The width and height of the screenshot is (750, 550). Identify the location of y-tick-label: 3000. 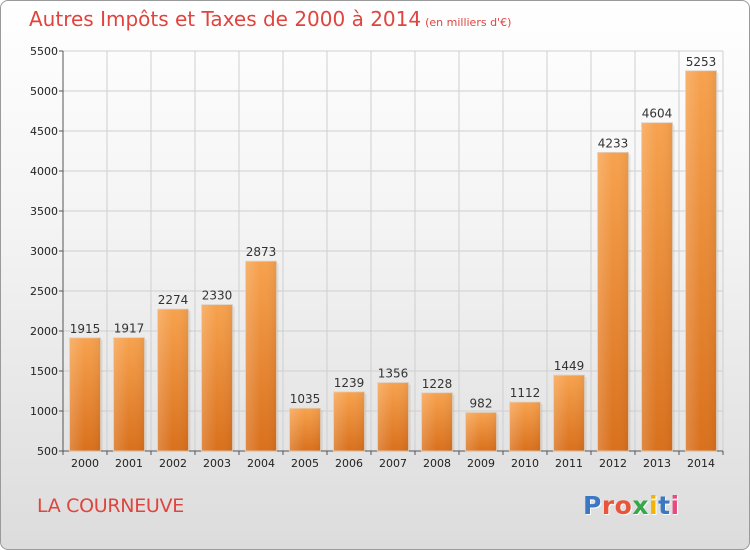
(44, 251).